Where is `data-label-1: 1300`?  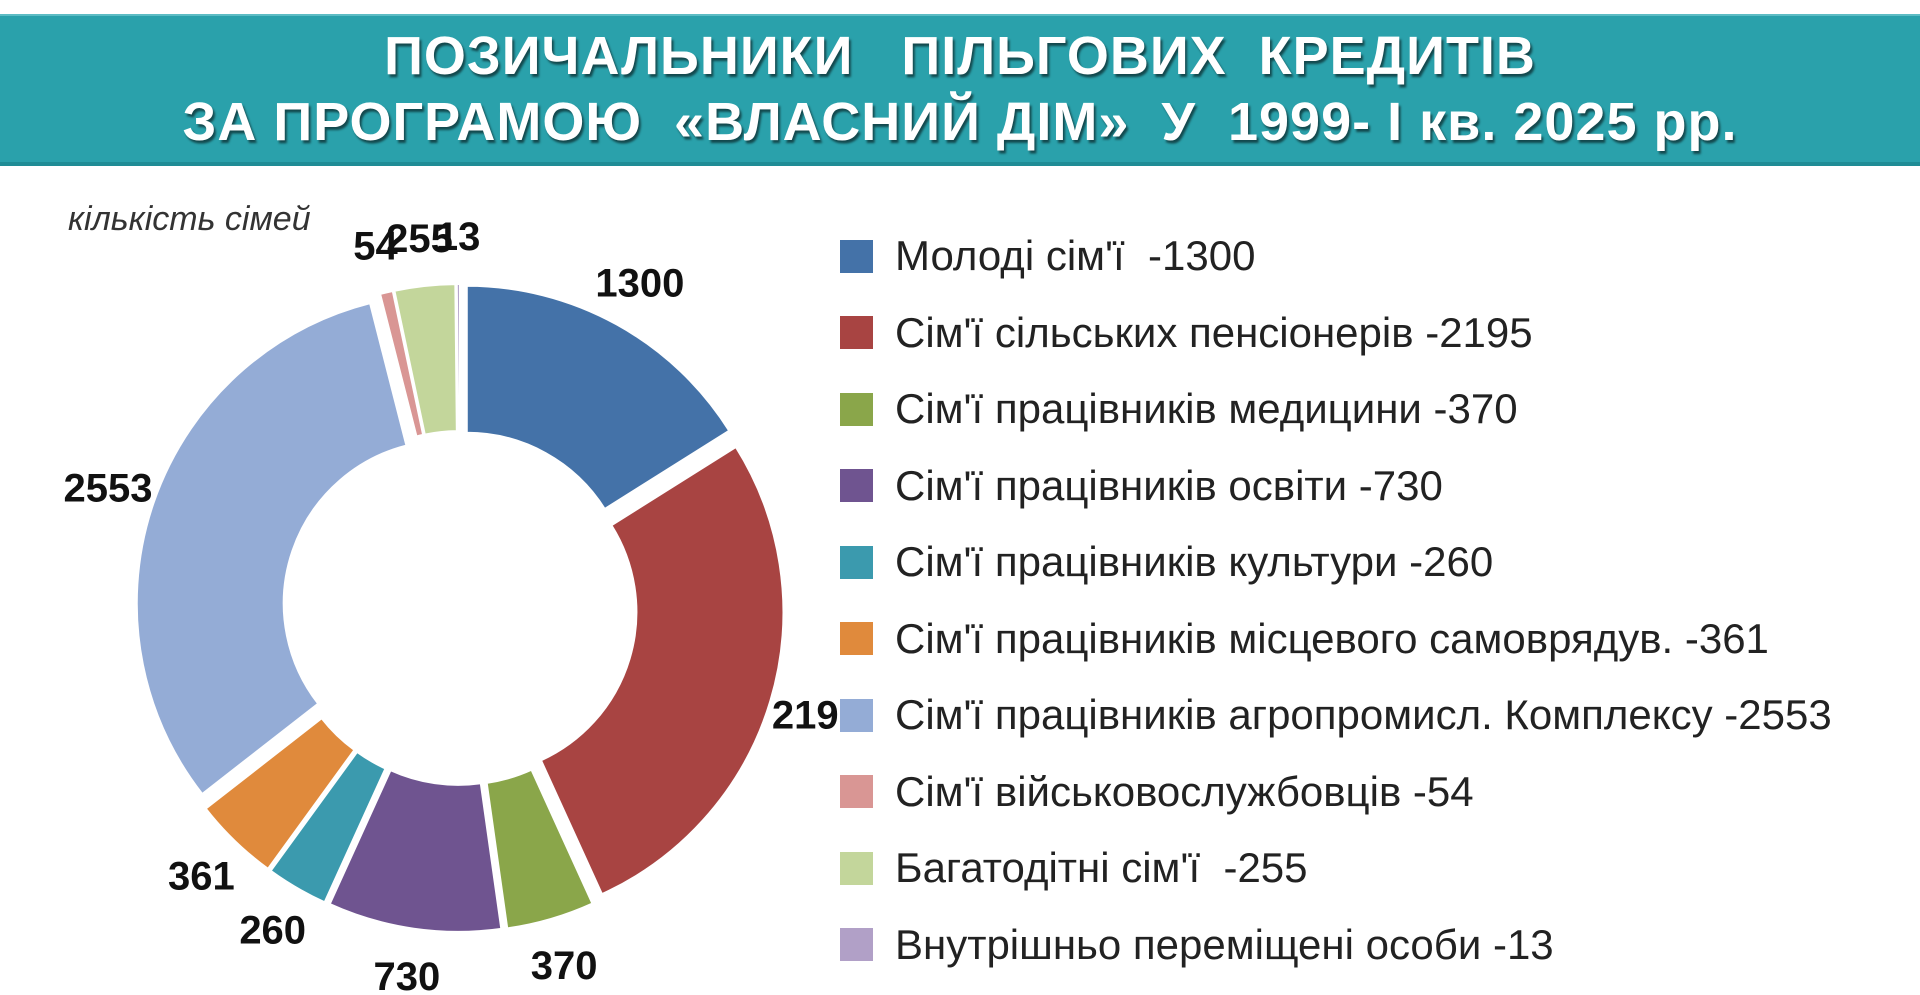
data-label-1: 1300 is located at coordinates (639, 283).